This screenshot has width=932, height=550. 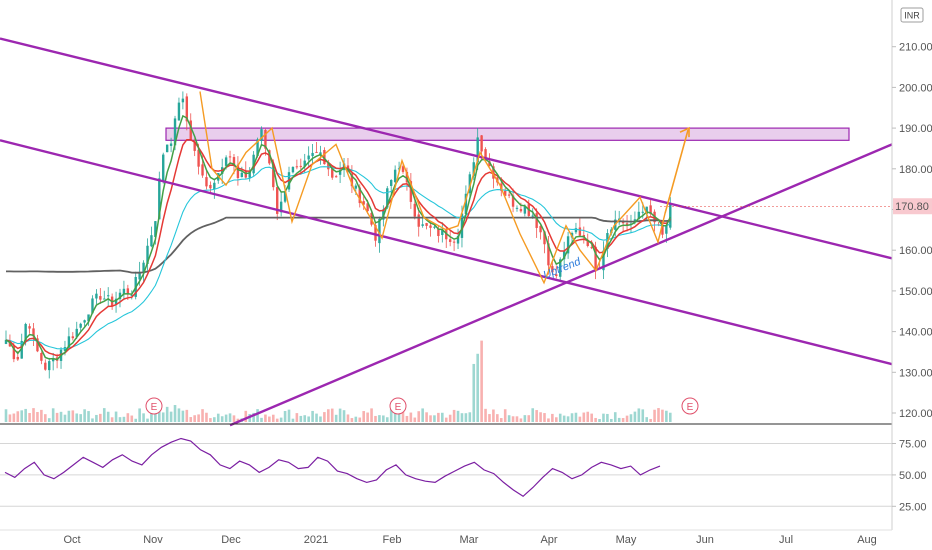 What do you see at coordinates (446, 537) in the screenshot?
I see `time-axis: Oct Nov Dec 2021 Feb Mar Apr May Jun Jul Aug` at bounding box center [446, 537].